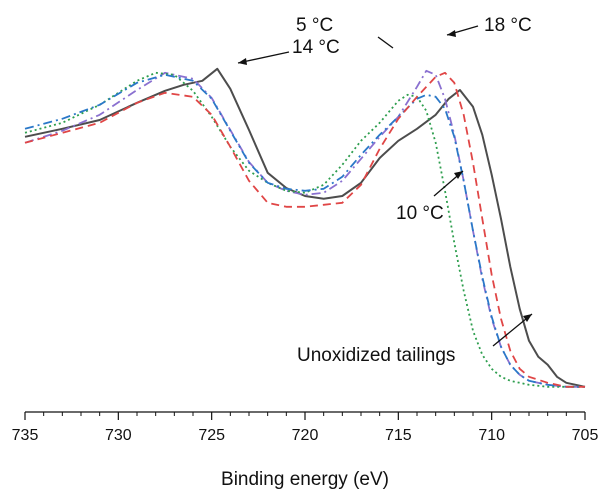  I want to click on annotation-10c-arrowhead, so click(458, 175).